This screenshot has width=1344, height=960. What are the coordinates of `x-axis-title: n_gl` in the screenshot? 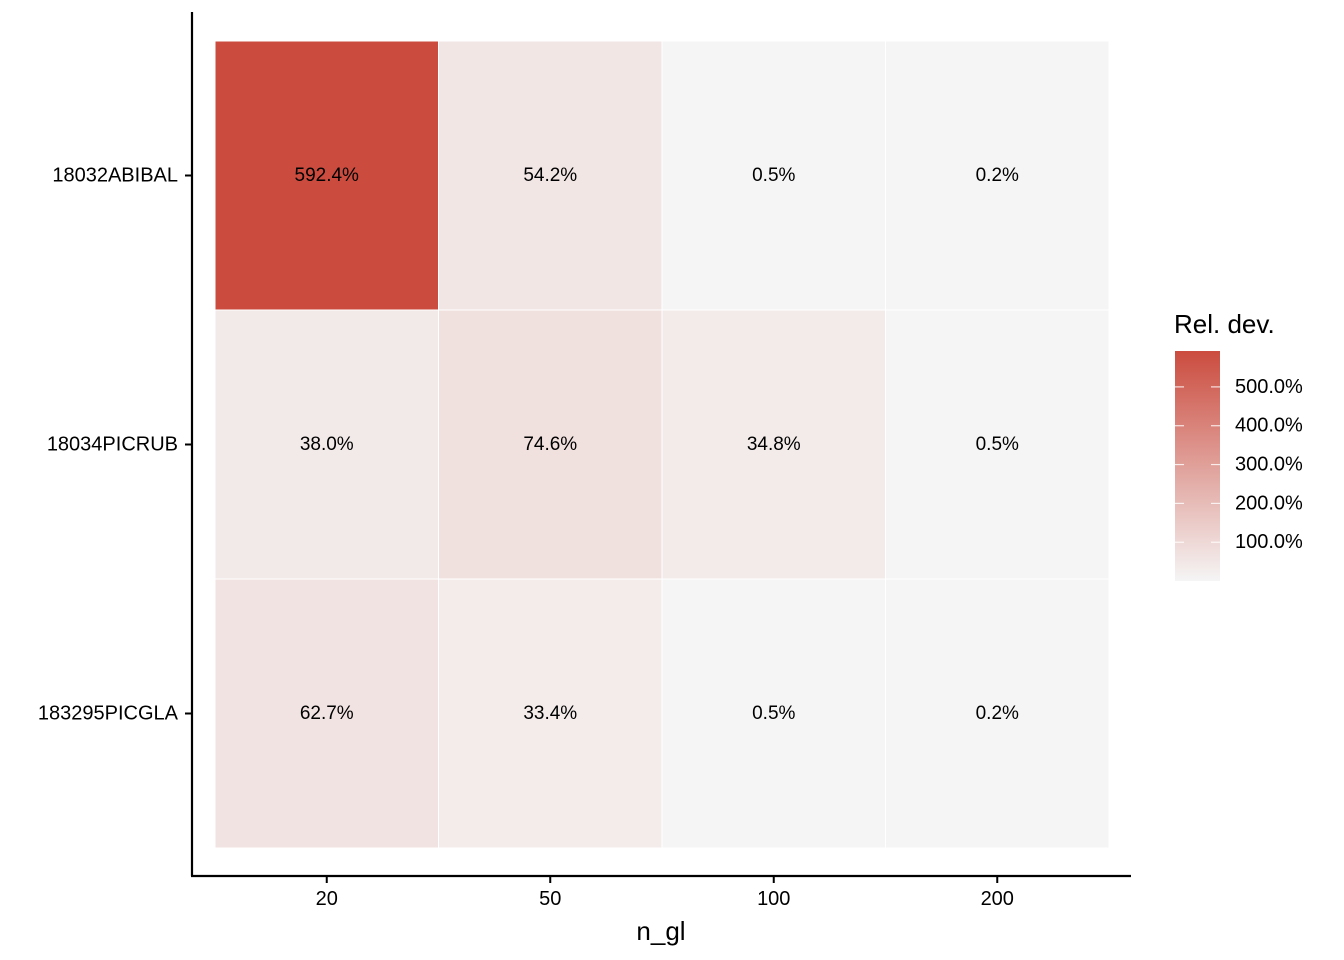 It's located at (660, 931).